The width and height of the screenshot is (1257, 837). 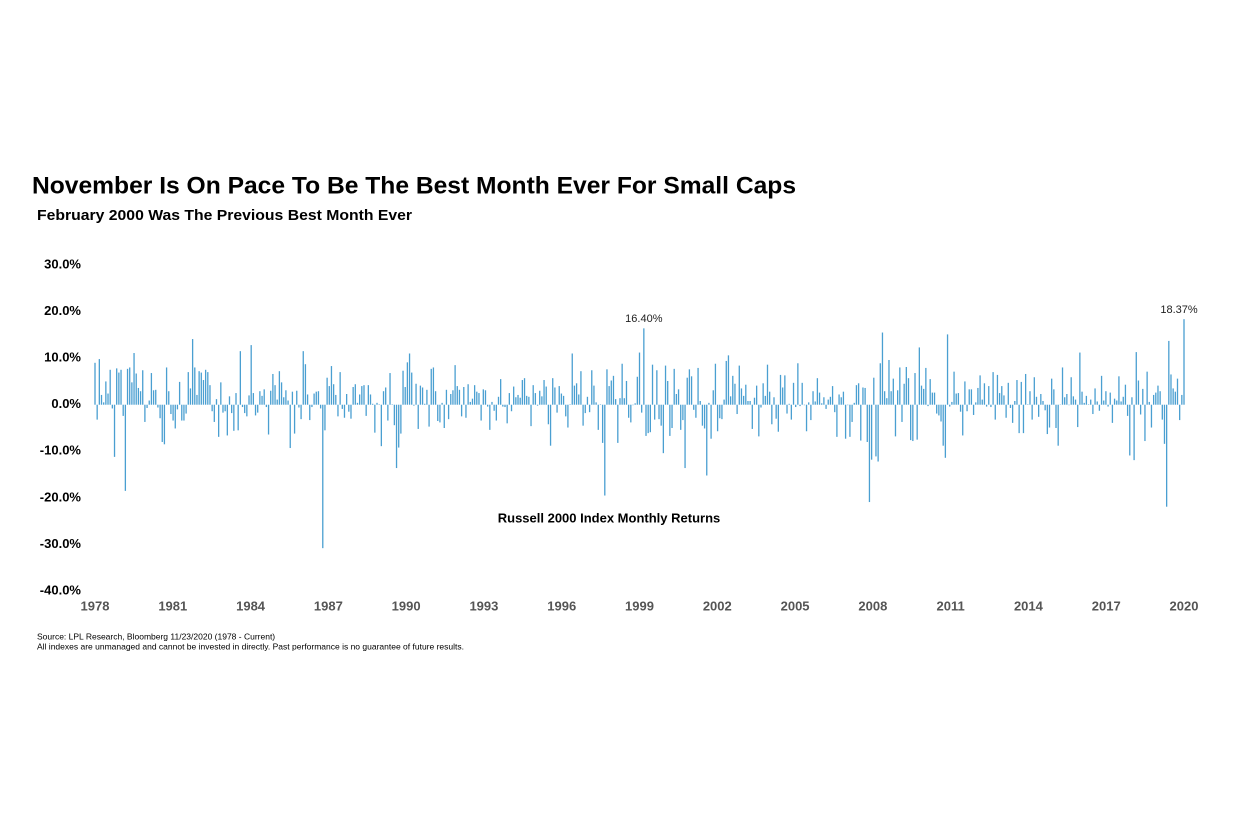 What do you see at coordinates (795, 605) in the screenshot?
I see `x-tick-label: 2005` at bounding box center [795, 605].